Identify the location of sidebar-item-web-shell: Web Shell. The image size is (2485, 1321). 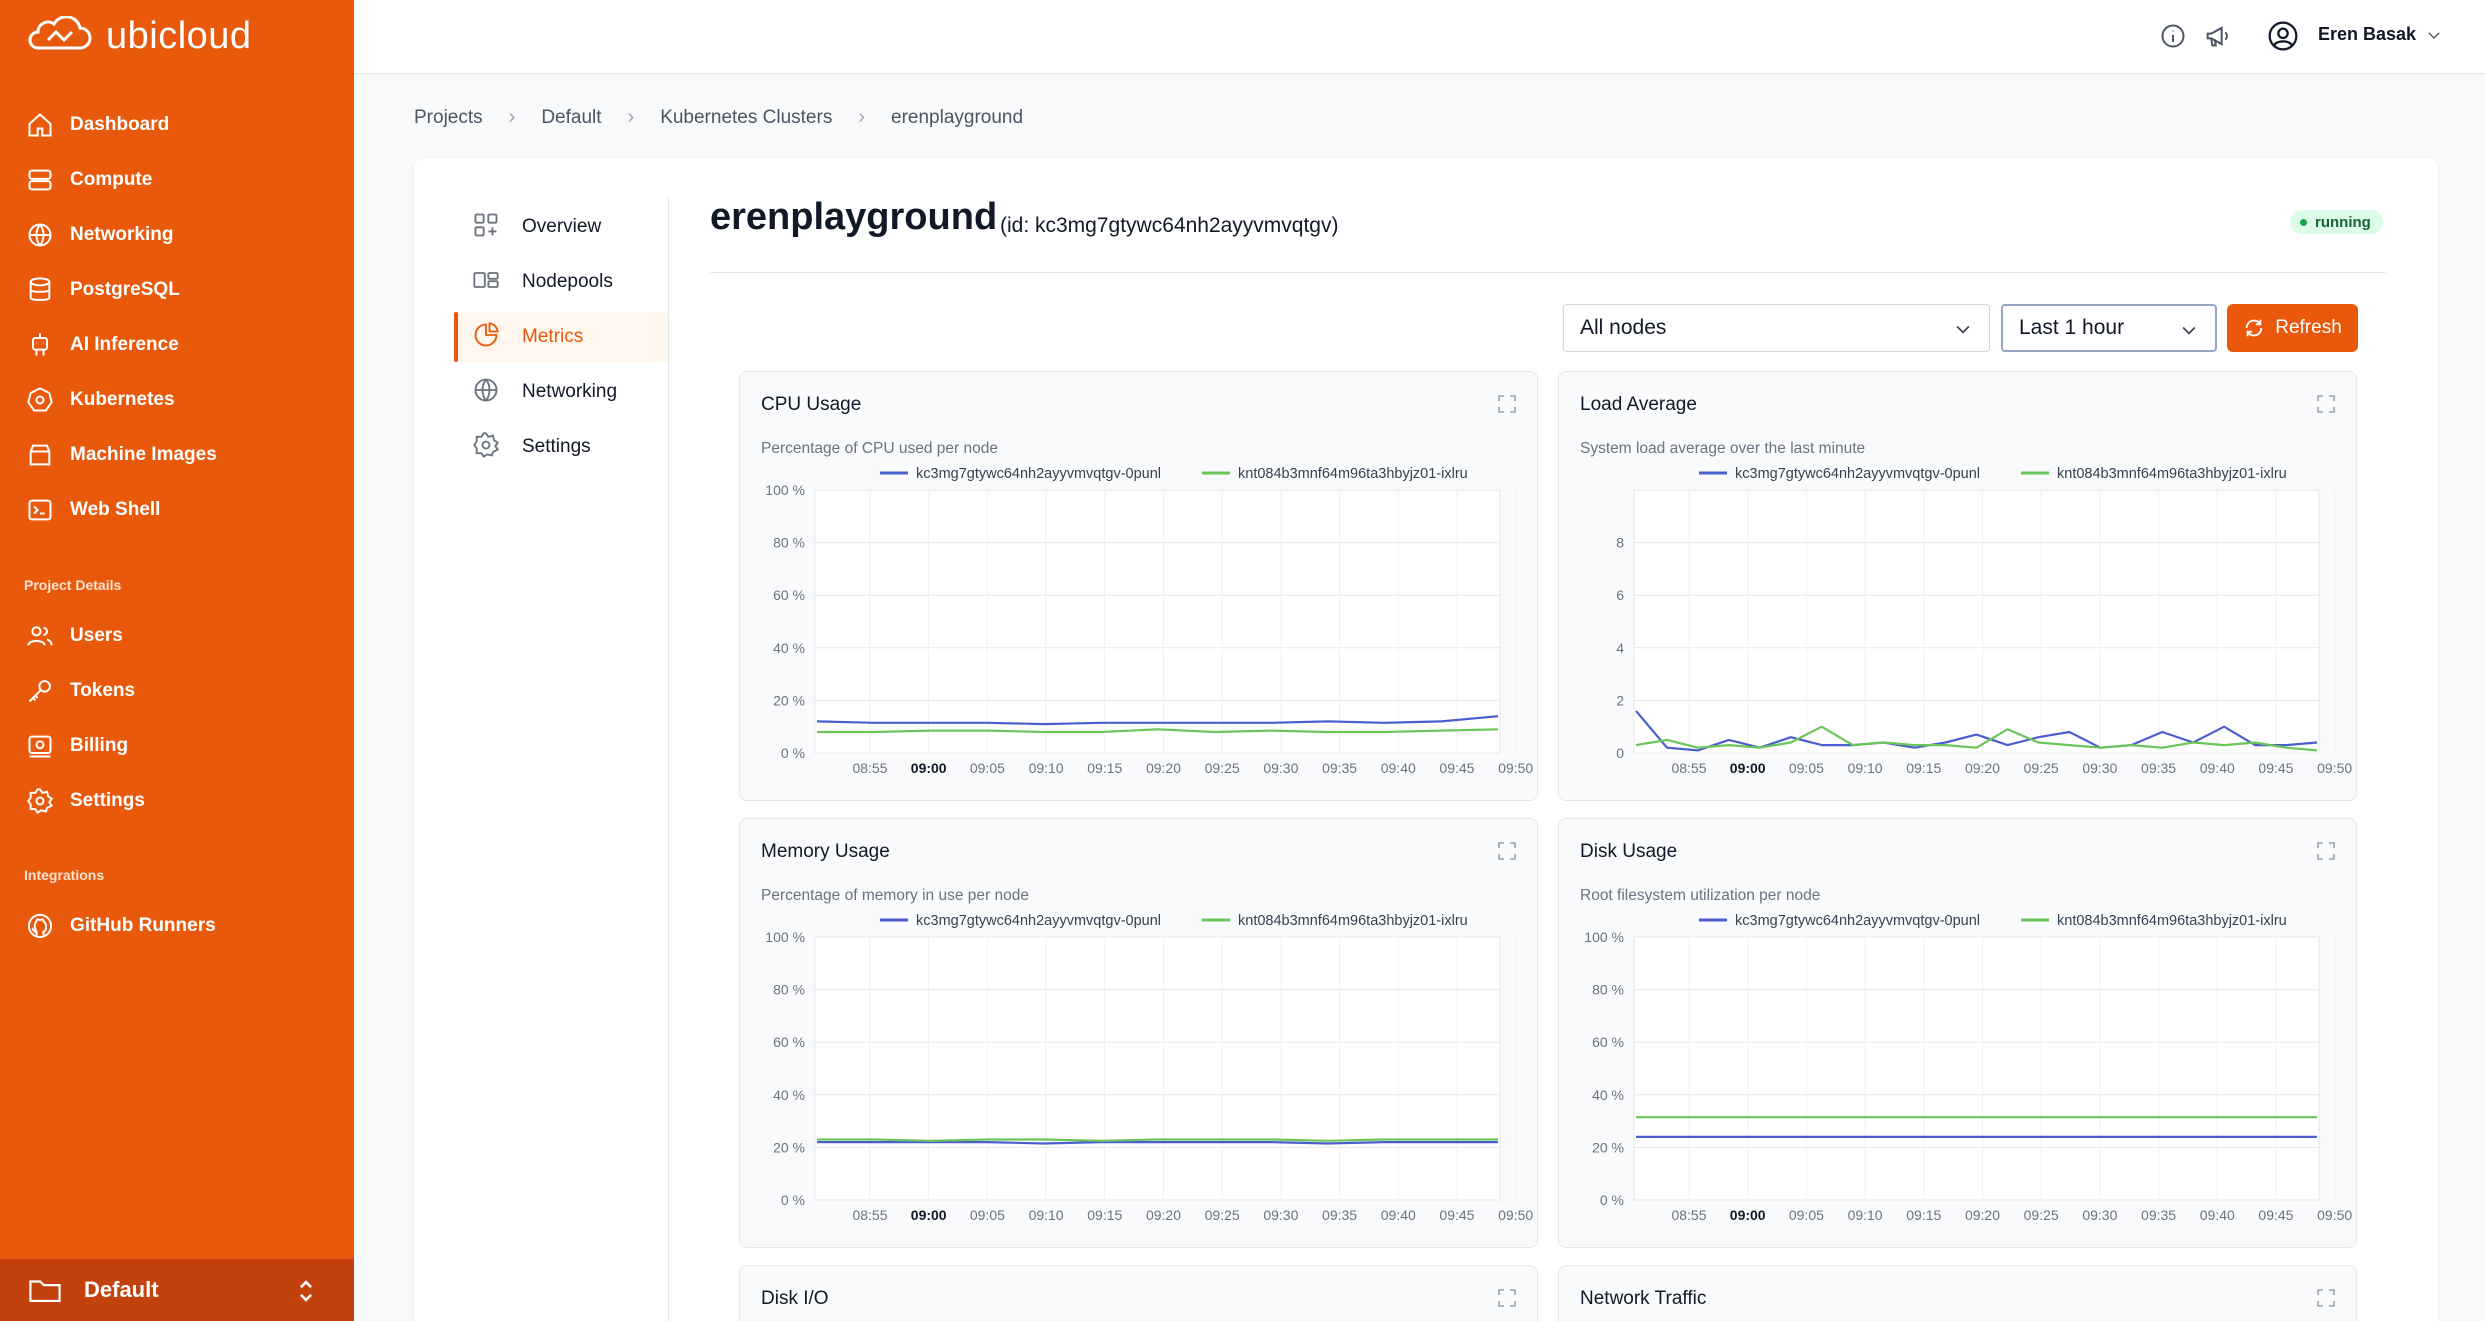
(177, 509).